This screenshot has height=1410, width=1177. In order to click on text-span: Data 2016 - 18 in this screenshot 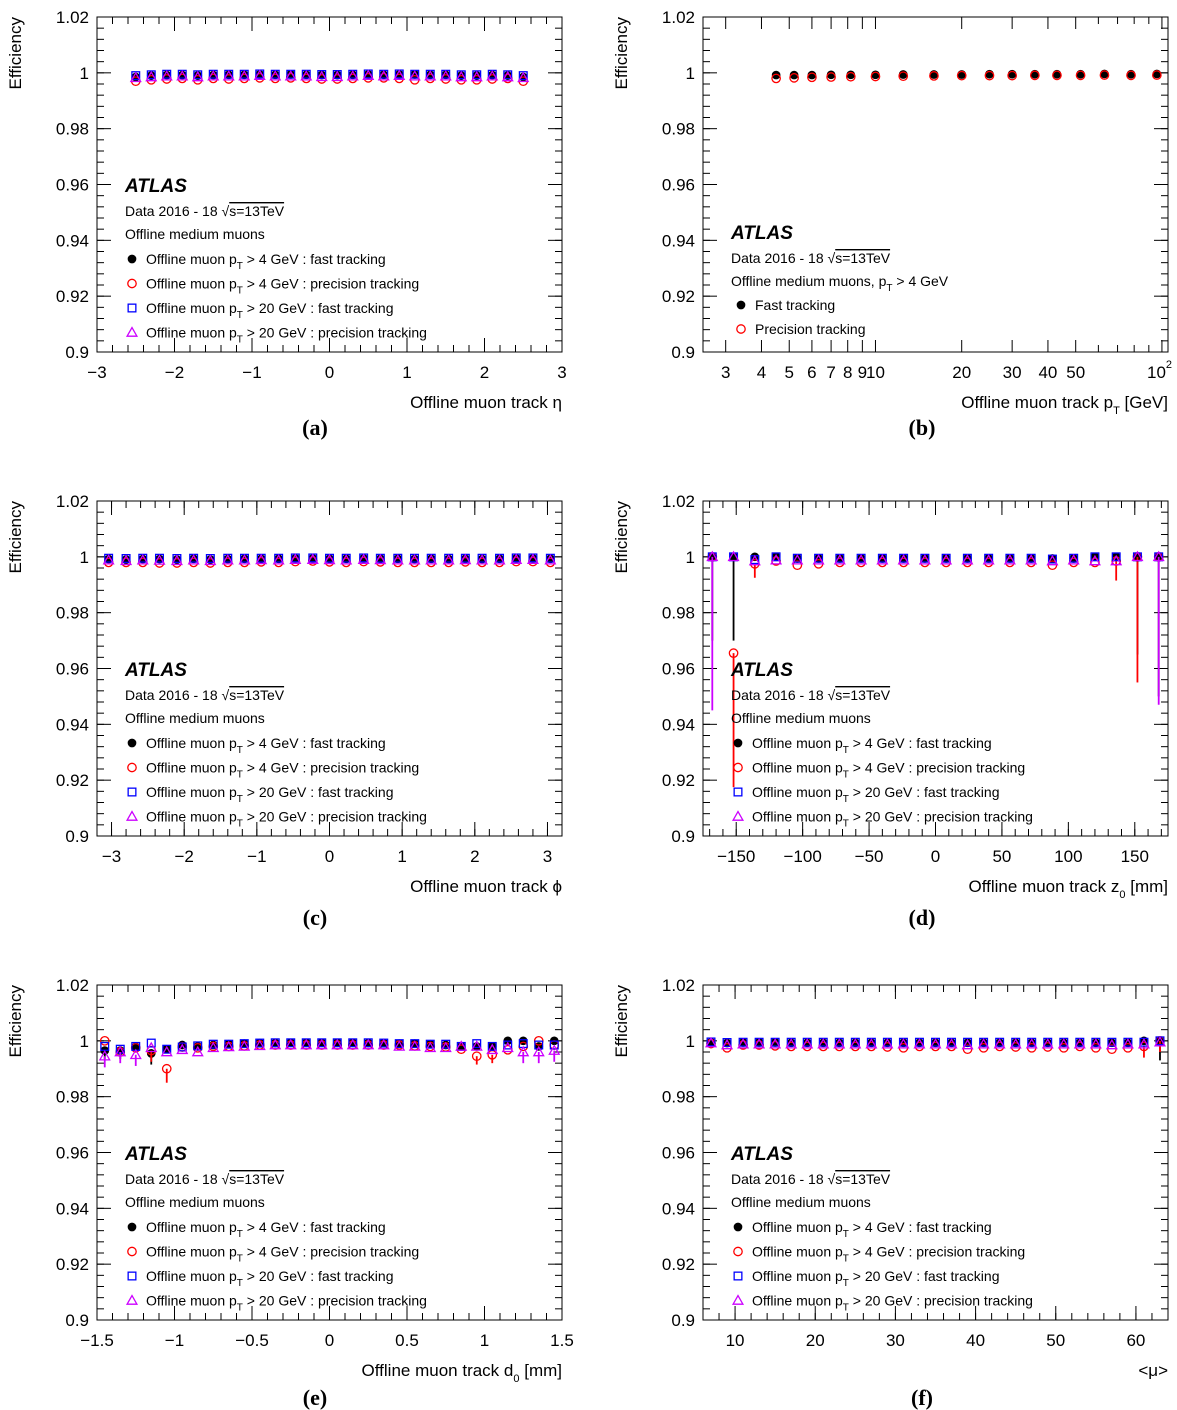, I will do `click(173, 1179)`.